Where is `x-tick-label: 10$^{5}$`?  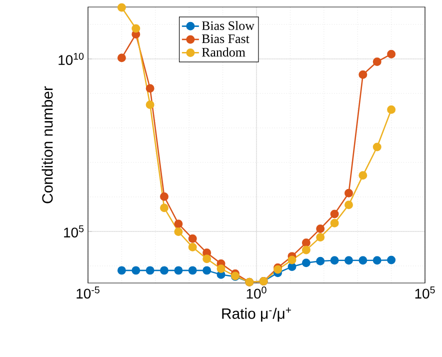 x-tick-label: 10$^{5}$ is located at coordinates (425, 292).